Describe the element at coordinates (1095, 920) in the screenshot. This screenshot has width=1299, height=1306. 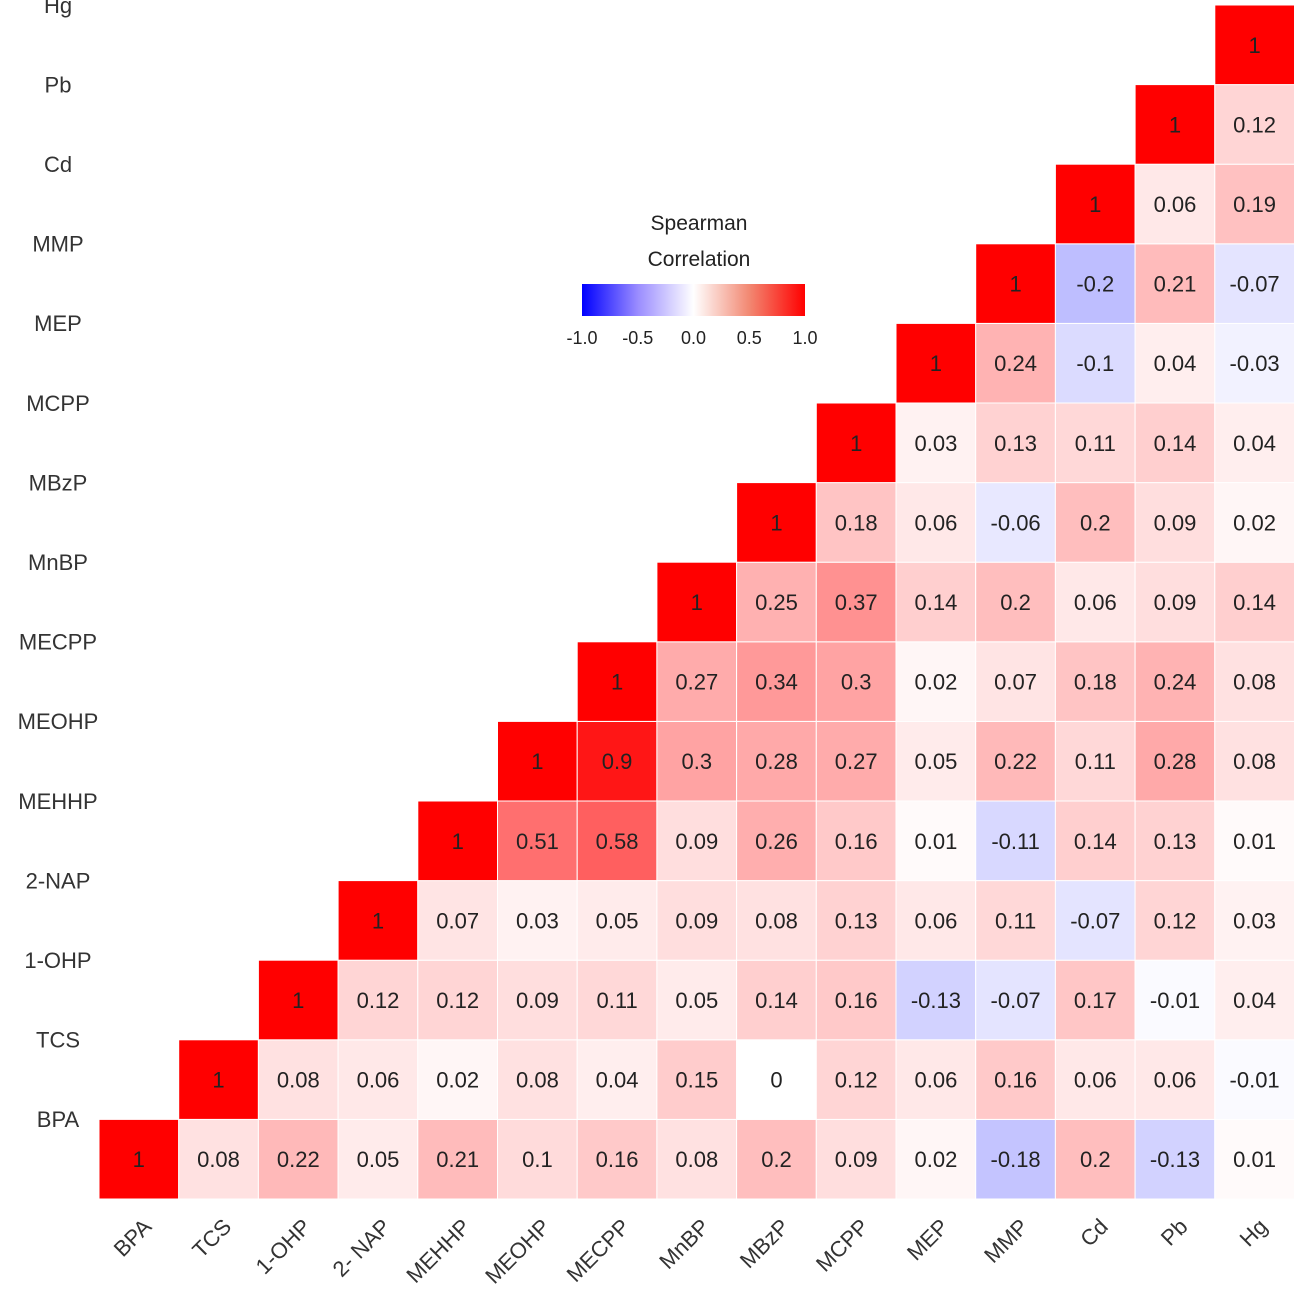
I see `cell-value-2-NAP-Cd: -0.07` at that location.